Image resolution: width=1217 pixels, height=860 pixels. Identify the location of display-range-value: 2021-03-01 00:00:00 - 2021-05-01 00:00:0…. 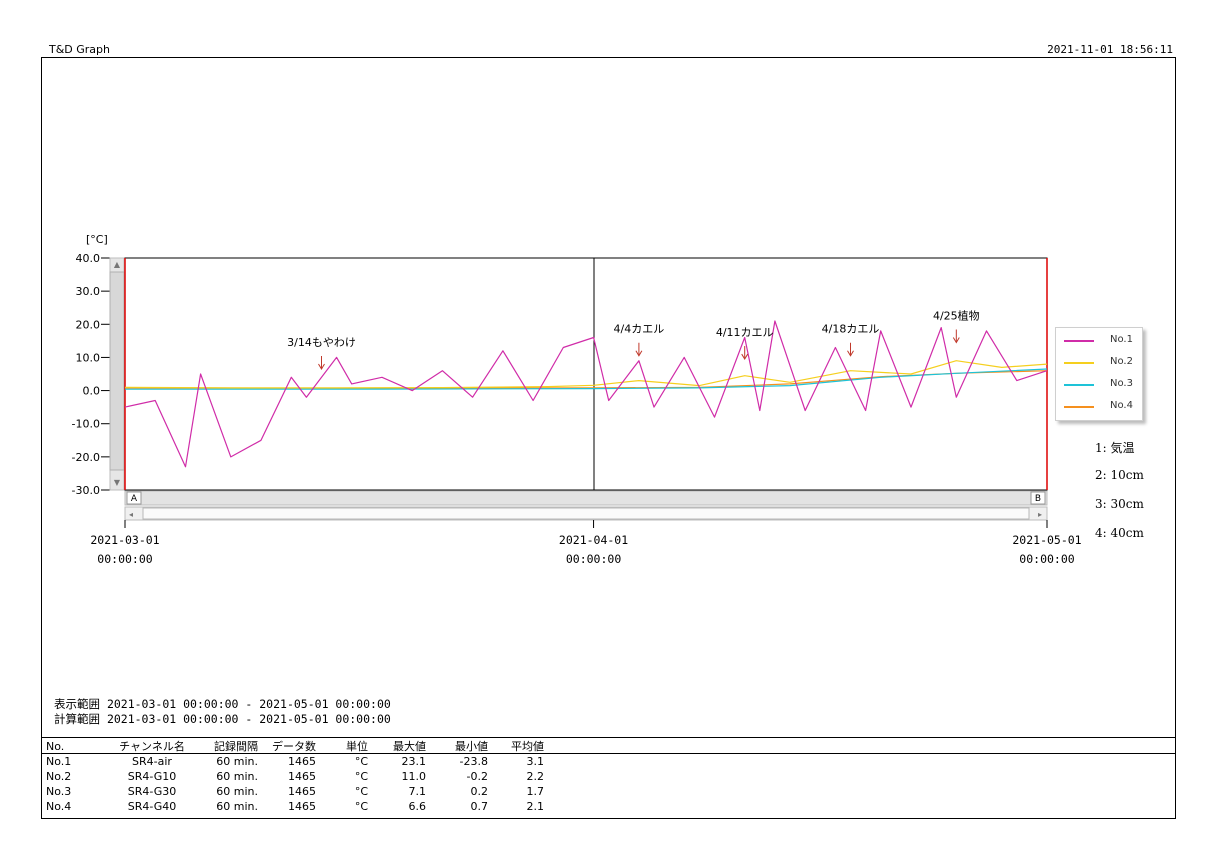
(248, 704).